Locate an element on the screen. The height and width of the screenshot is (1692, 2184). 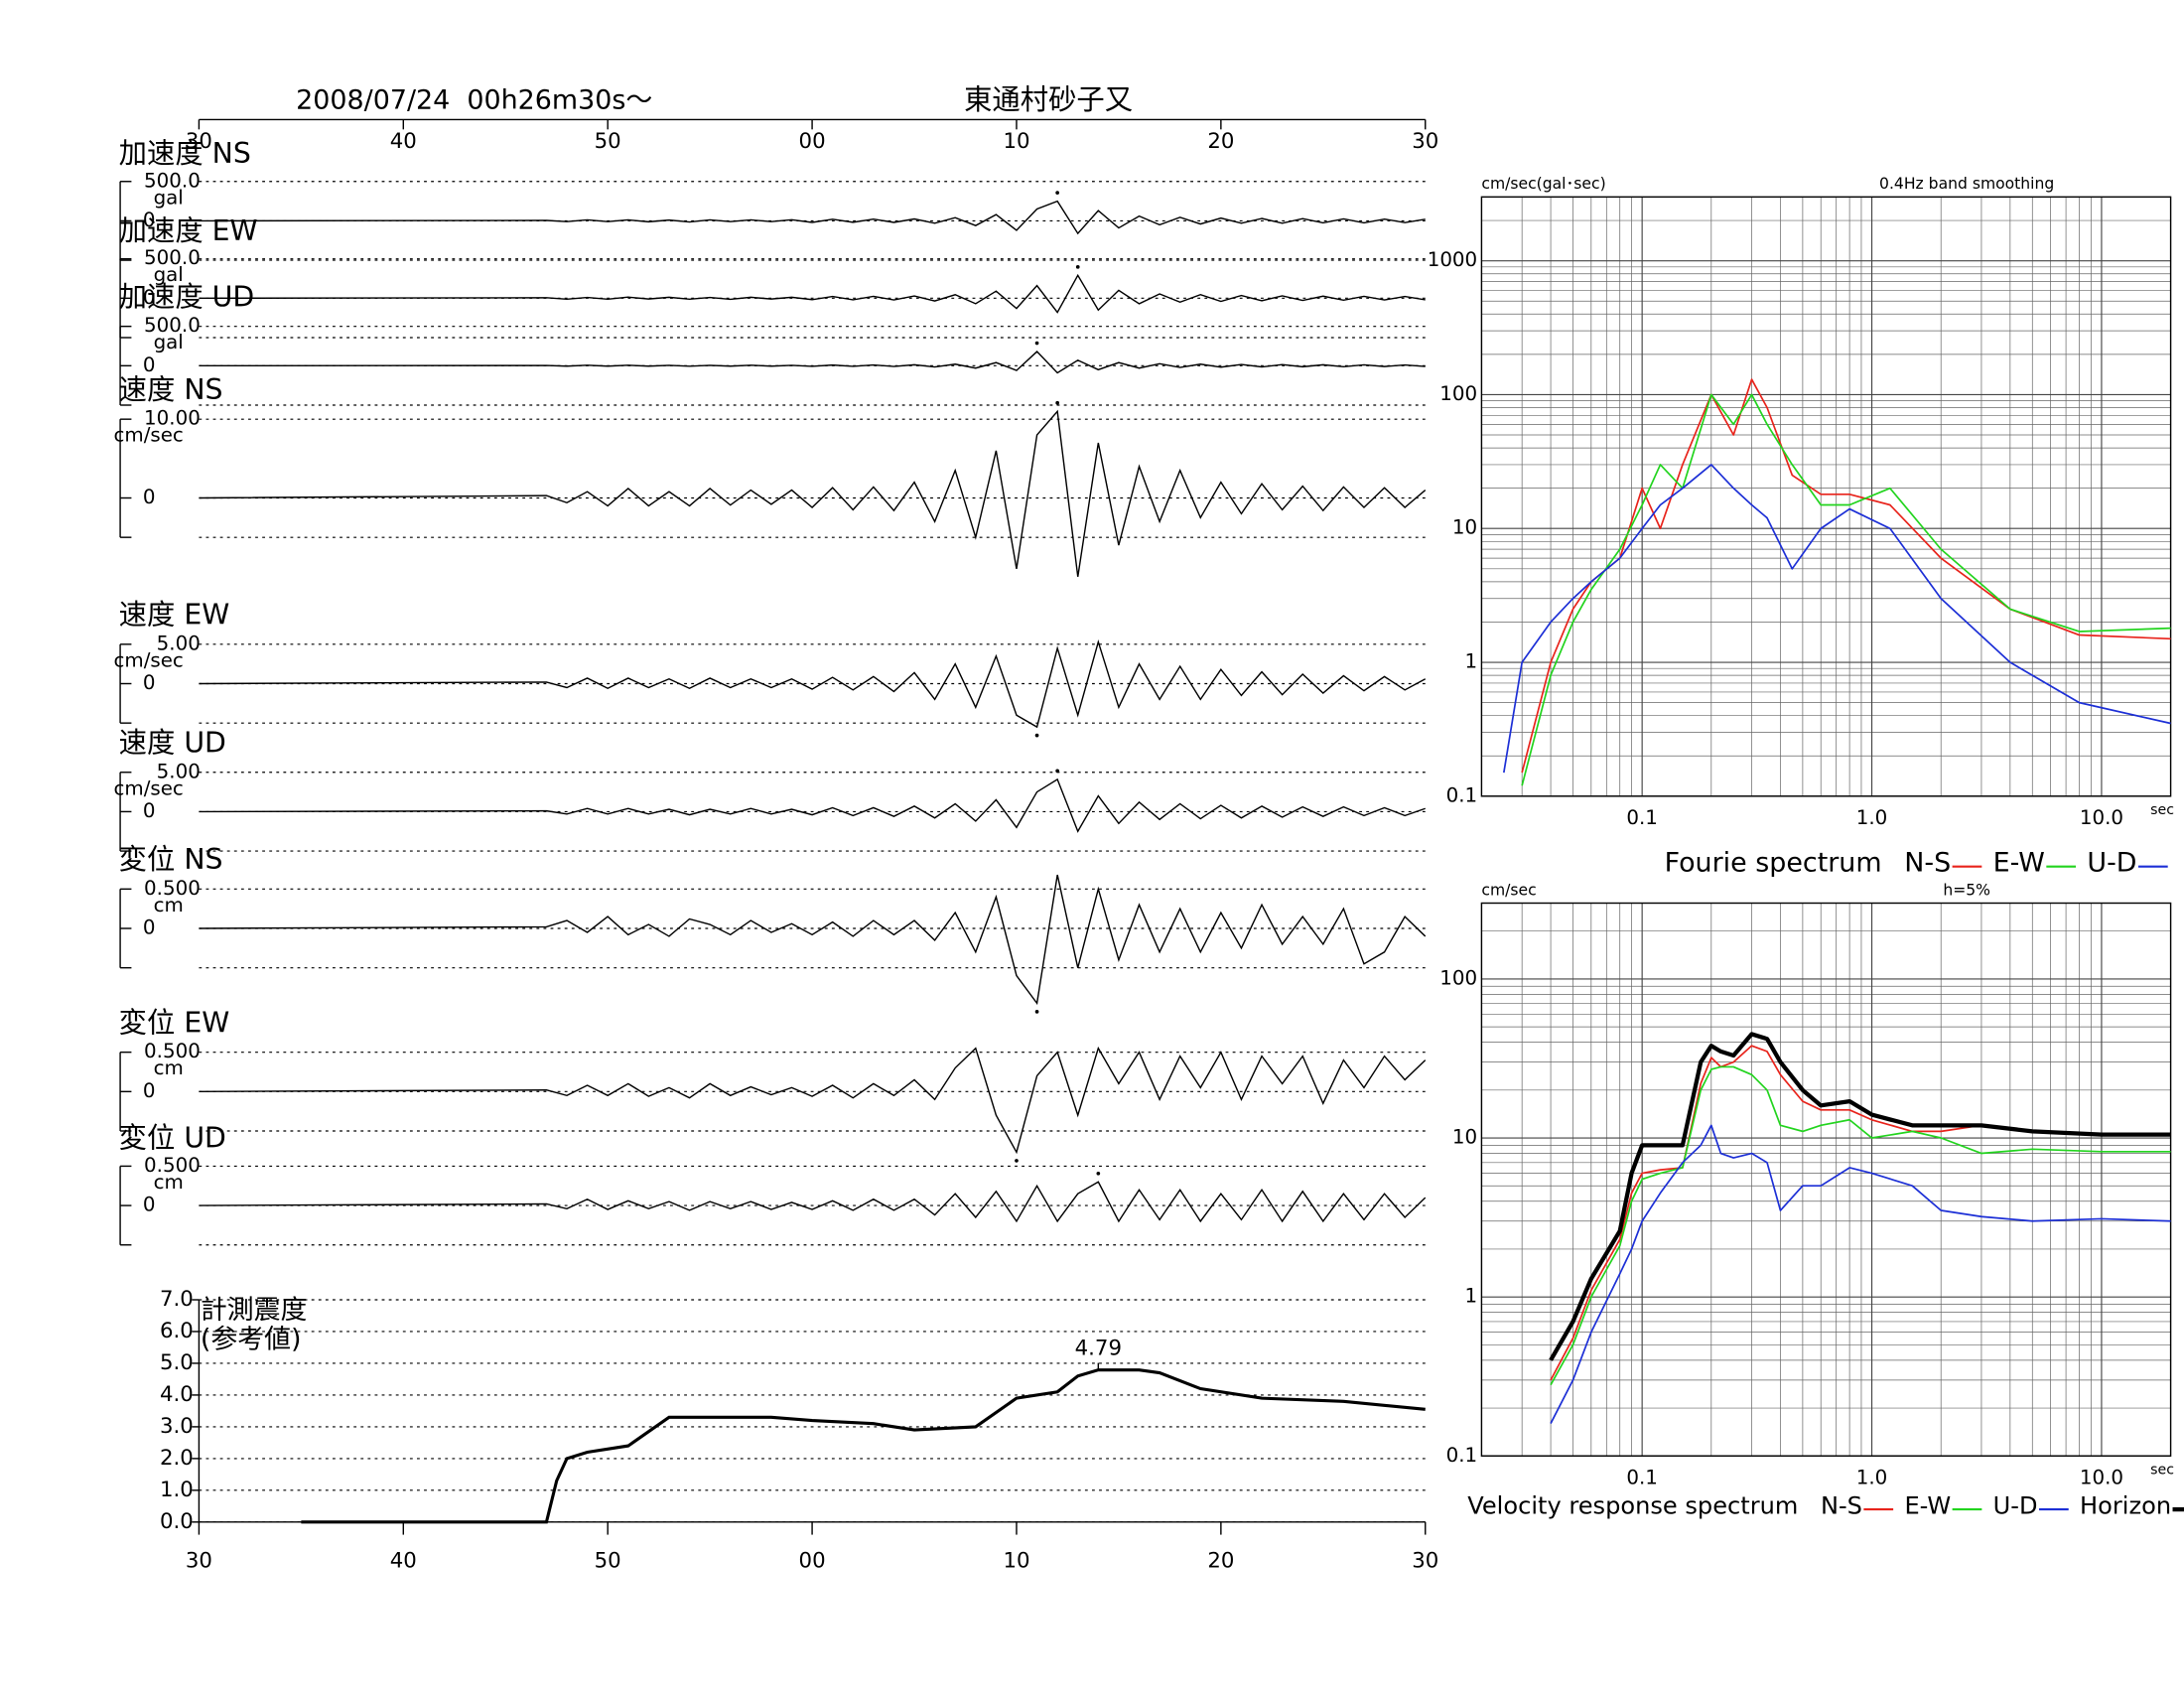
y-tick-label: 10.00 is located at coordinates (172, 418).